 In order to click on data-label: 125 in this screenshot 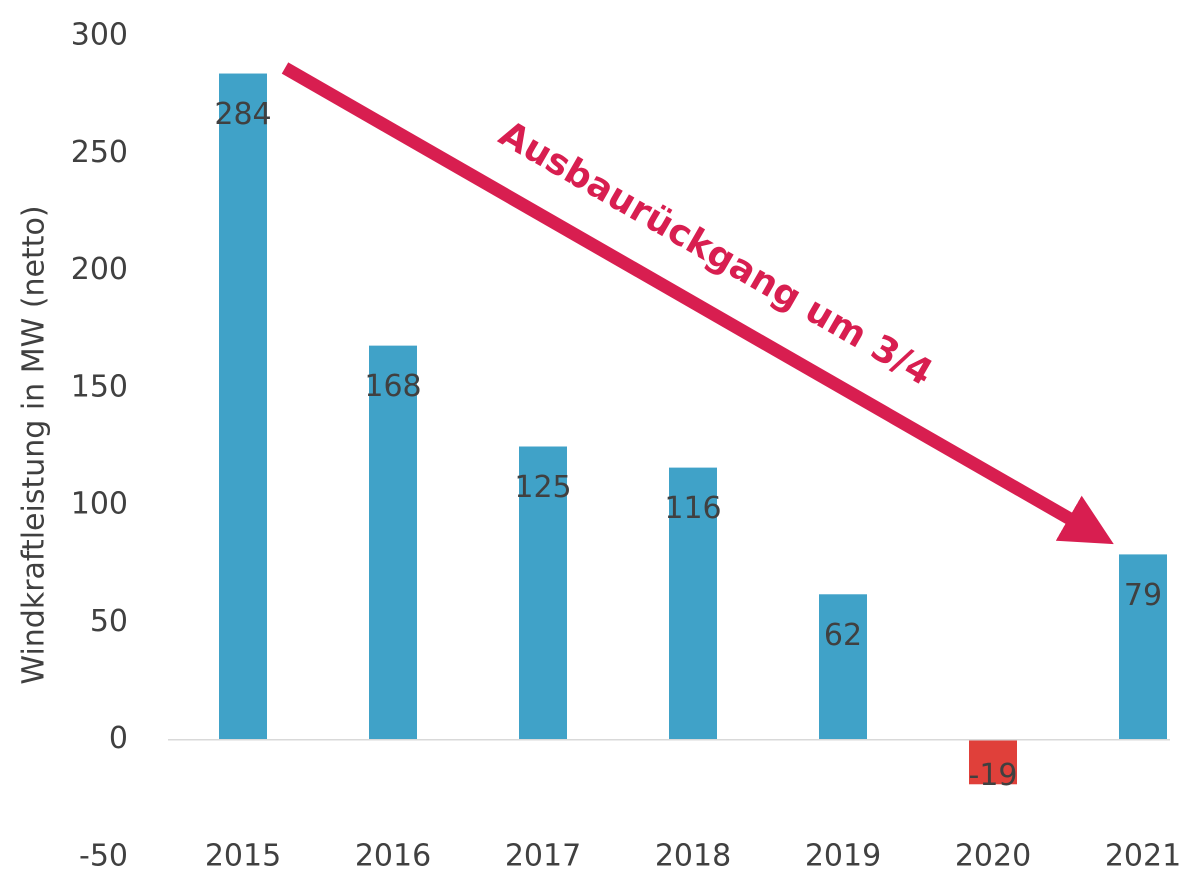, I will do `click(542, 487)`.